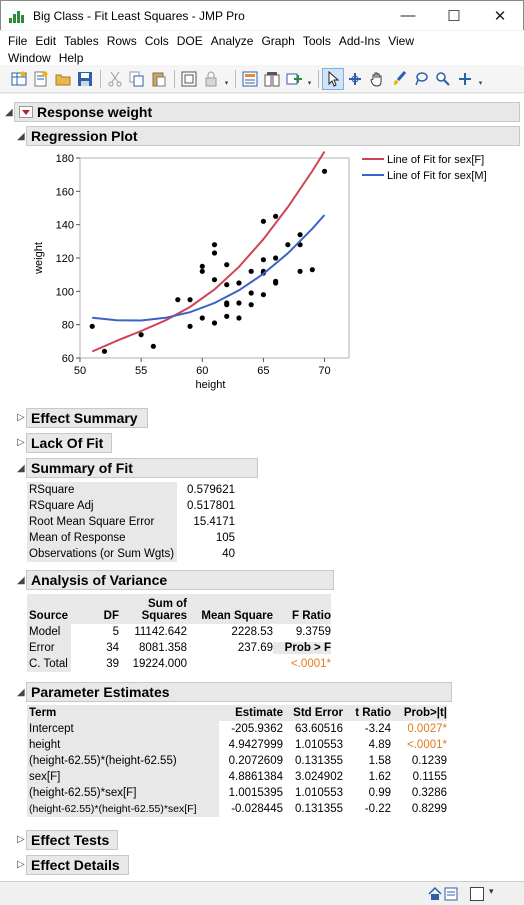  What do you see at coordinates (278, 40) in the screenshot?
I see `menu-graph: Graph` at bounding box center [278, 40].